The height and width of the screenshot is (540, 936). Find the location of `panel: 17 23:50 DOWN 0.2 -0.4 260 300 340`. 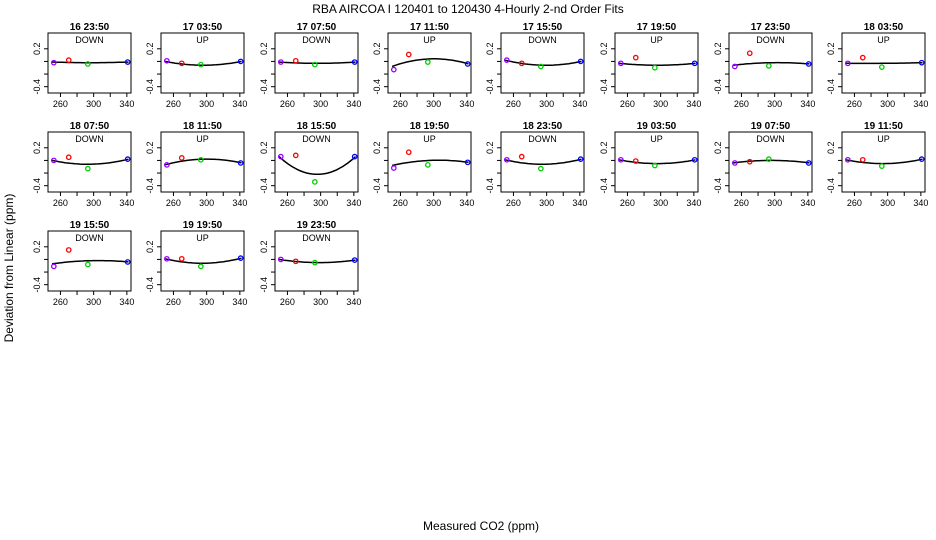

panel: 17 23:50 DOWN 0.2 -0.4 260 300 340 is located at coordinates (764, 65).